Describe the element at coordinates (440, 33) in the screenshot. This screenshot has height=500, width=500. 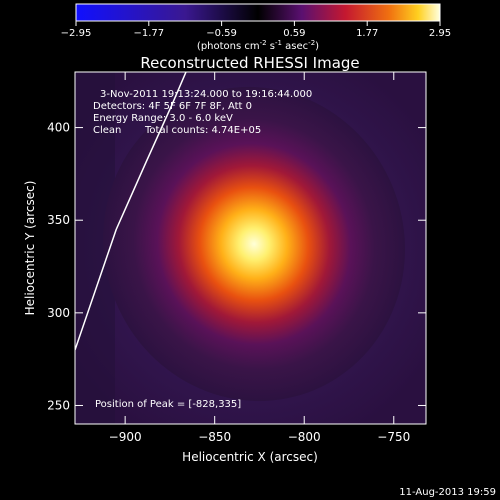
I see `colorbar-tick-label: 2.95` at that location.